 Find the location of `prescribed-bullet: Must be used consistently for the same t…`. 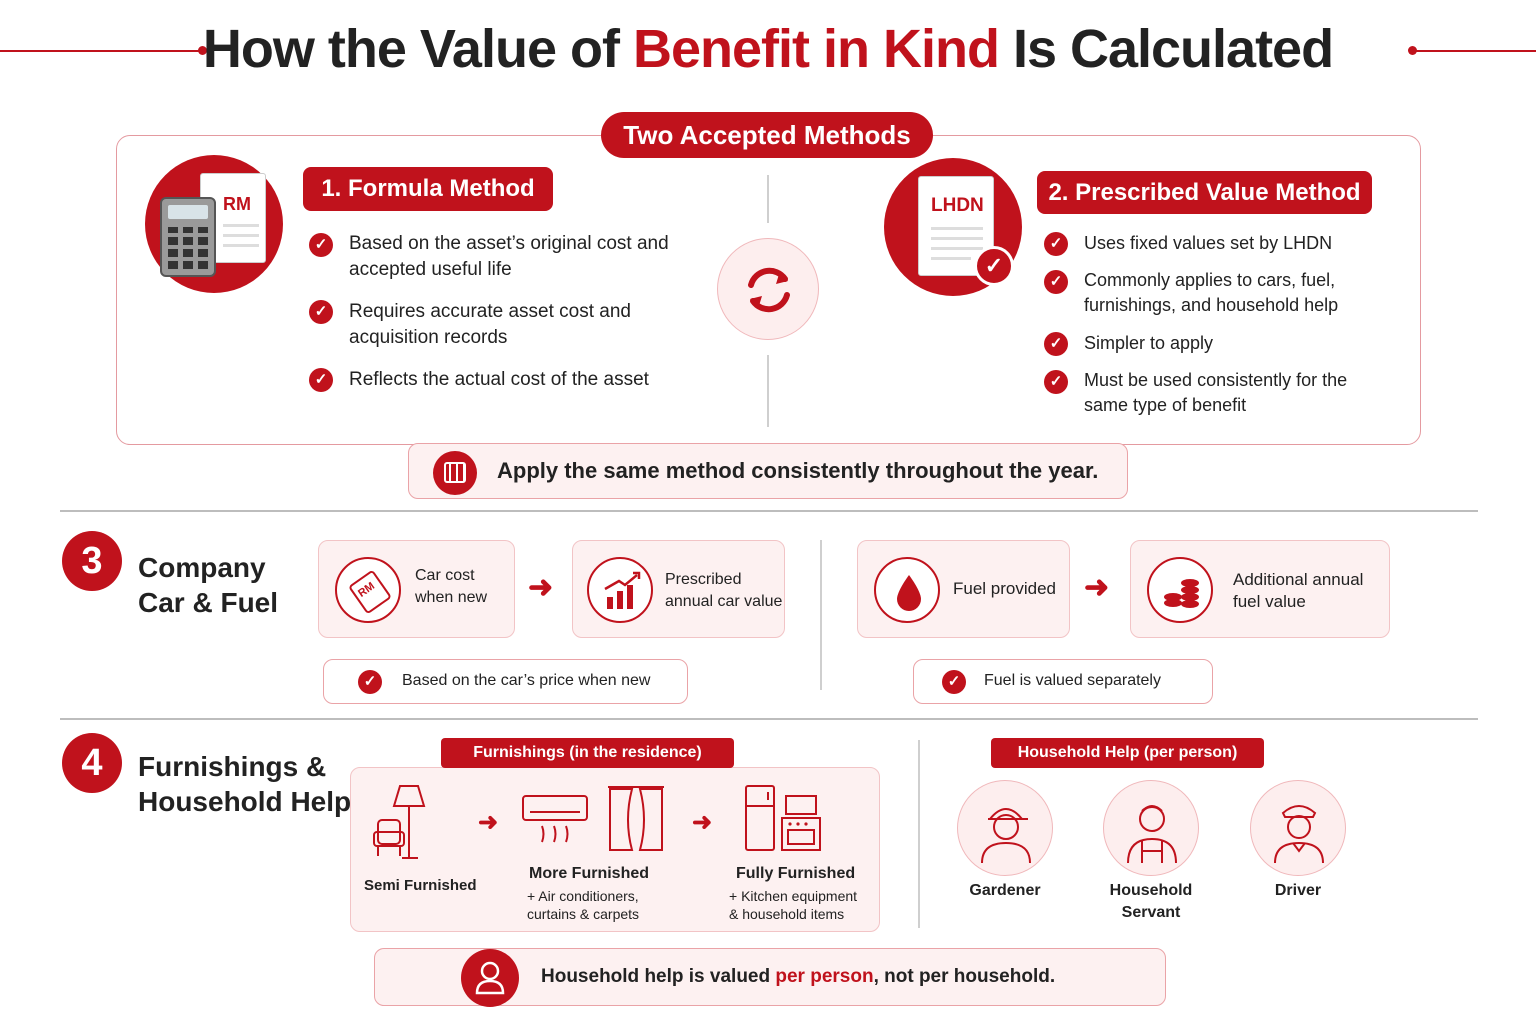

prescribed-bullet: Must be used consistently for the same t… is located at coordinates (1216, 392).